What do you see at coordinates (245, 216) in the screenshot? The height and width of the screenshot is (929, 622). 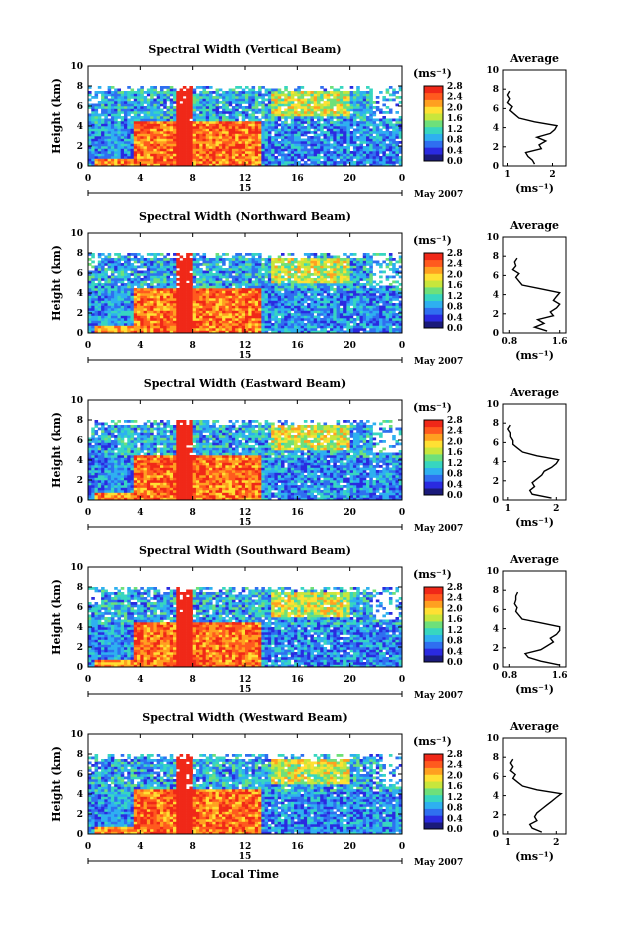 I see `panel-title: Spectral Width (Northward Beam)` at bounding box center [245, 216].